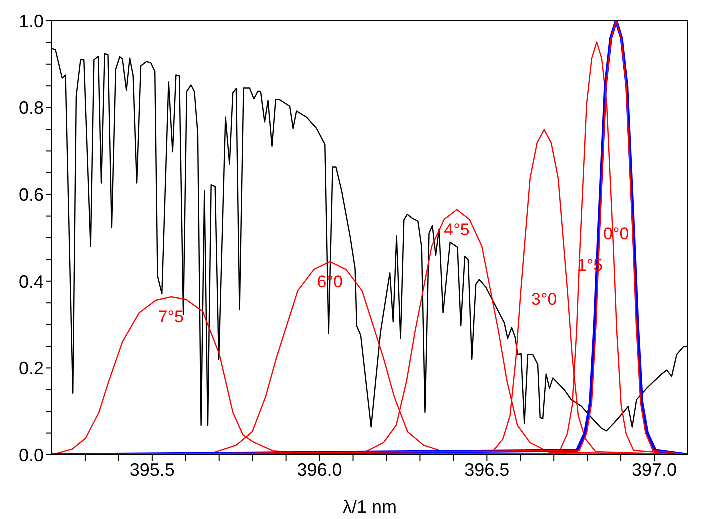  What do you see at coordinates (457, 230) in the screenshot?
I see `series-label: 4°5` at bounding box center [457, 230].